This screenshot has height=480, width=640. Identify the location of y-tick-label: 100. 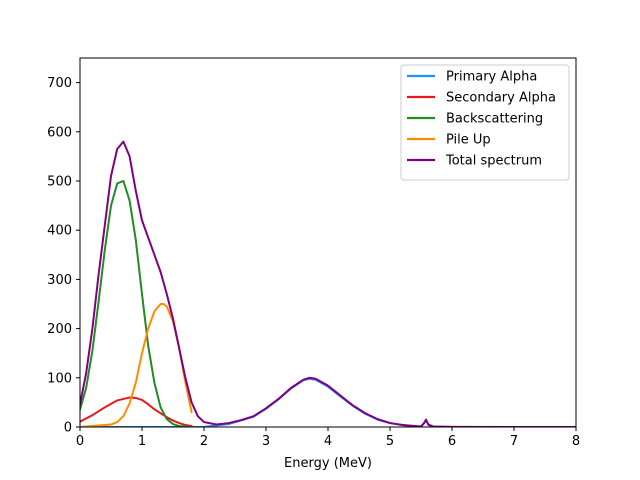
(59, 378).